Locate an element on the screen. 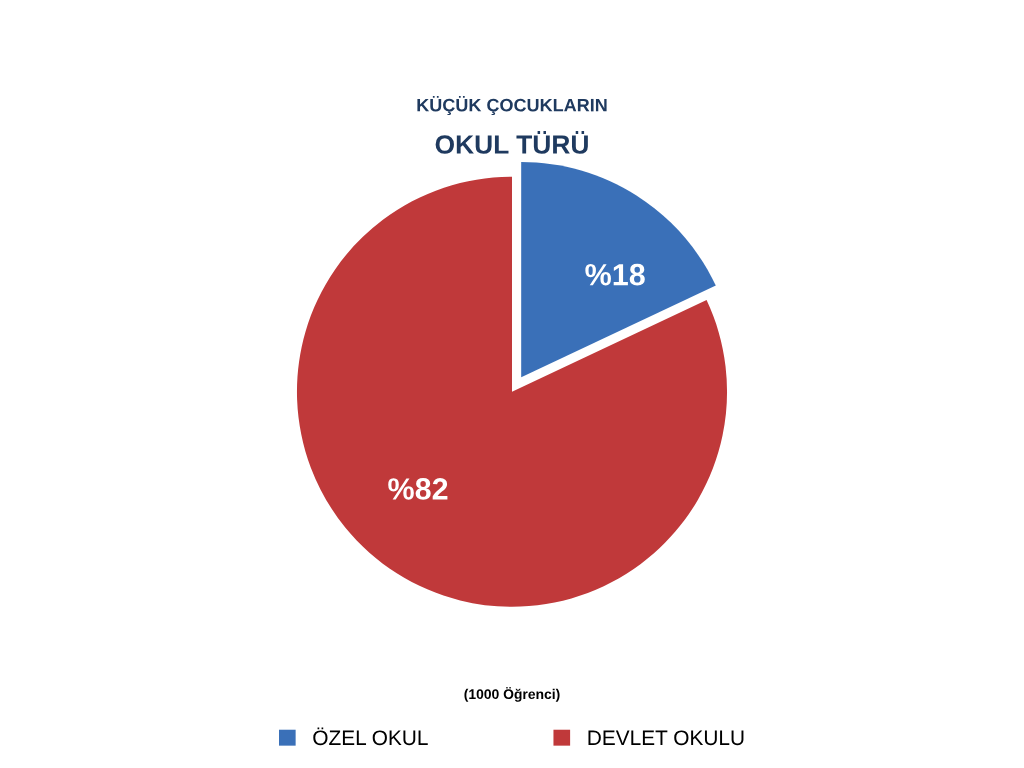 This screenshot has height=768, width=1024. legend-label: ÖZEL OKUL is located at coordinates (370, 736).